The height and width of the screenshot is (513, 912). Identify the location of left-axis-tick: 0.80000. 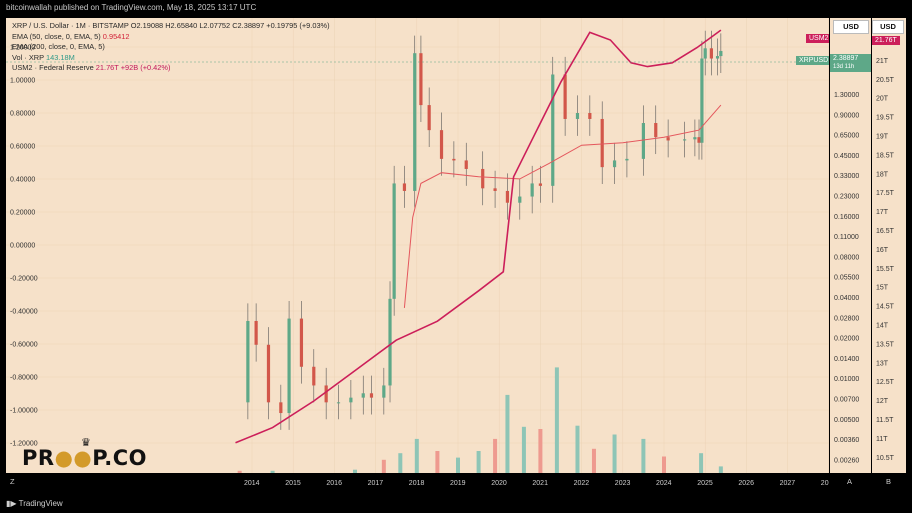
(22, 114).